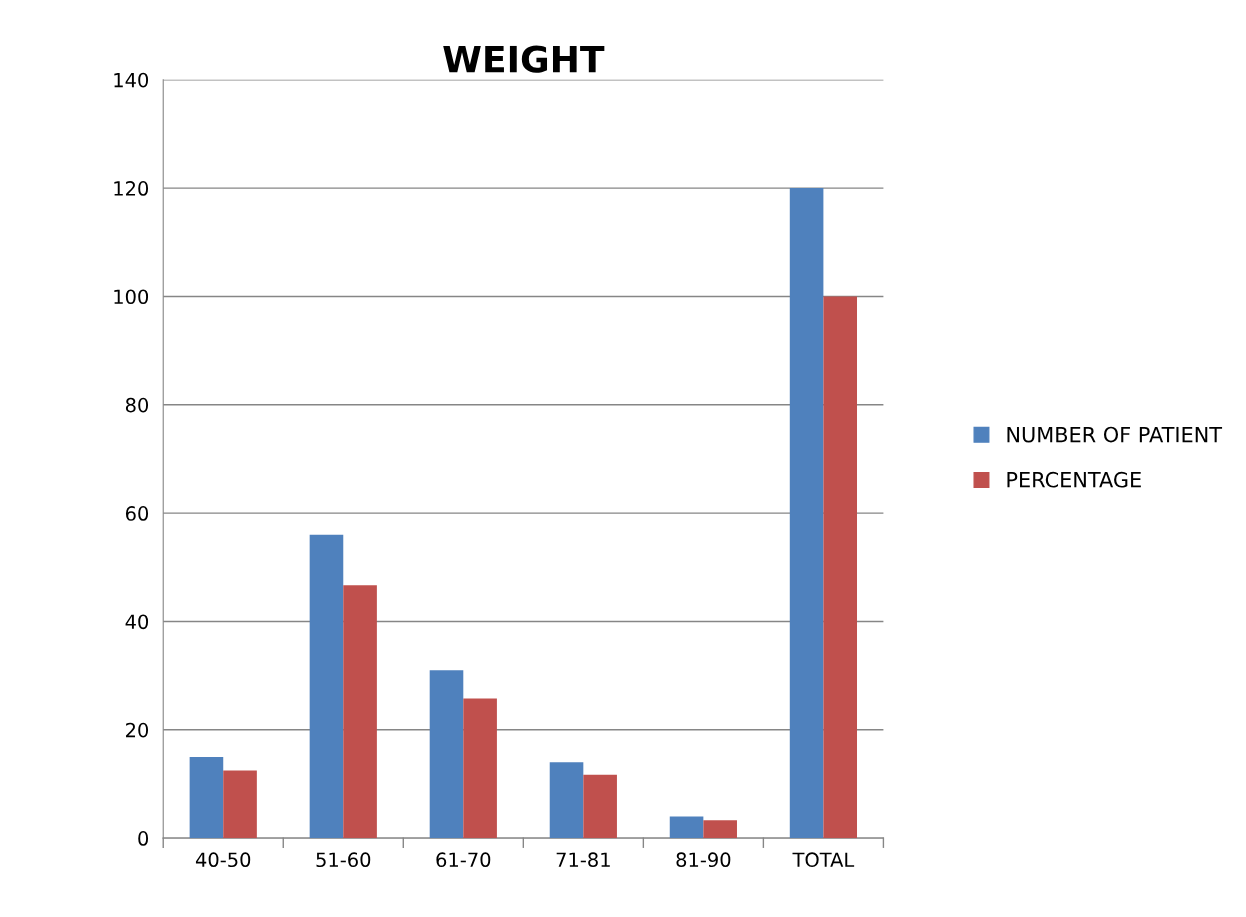 The width and height of the screenshot is (1246, 917). What do you see at coordinates (131, 297) in the screenshot?
I see `y-tick-label: 100` at bounding box center [131, 297].